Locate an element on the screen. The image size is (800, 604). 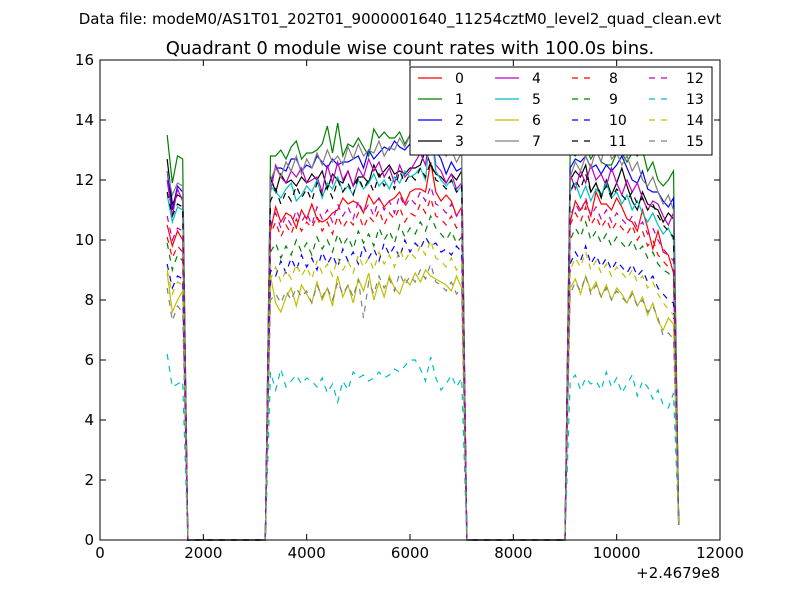
y-tick-label: 14 is located at coordinates (84, 120).